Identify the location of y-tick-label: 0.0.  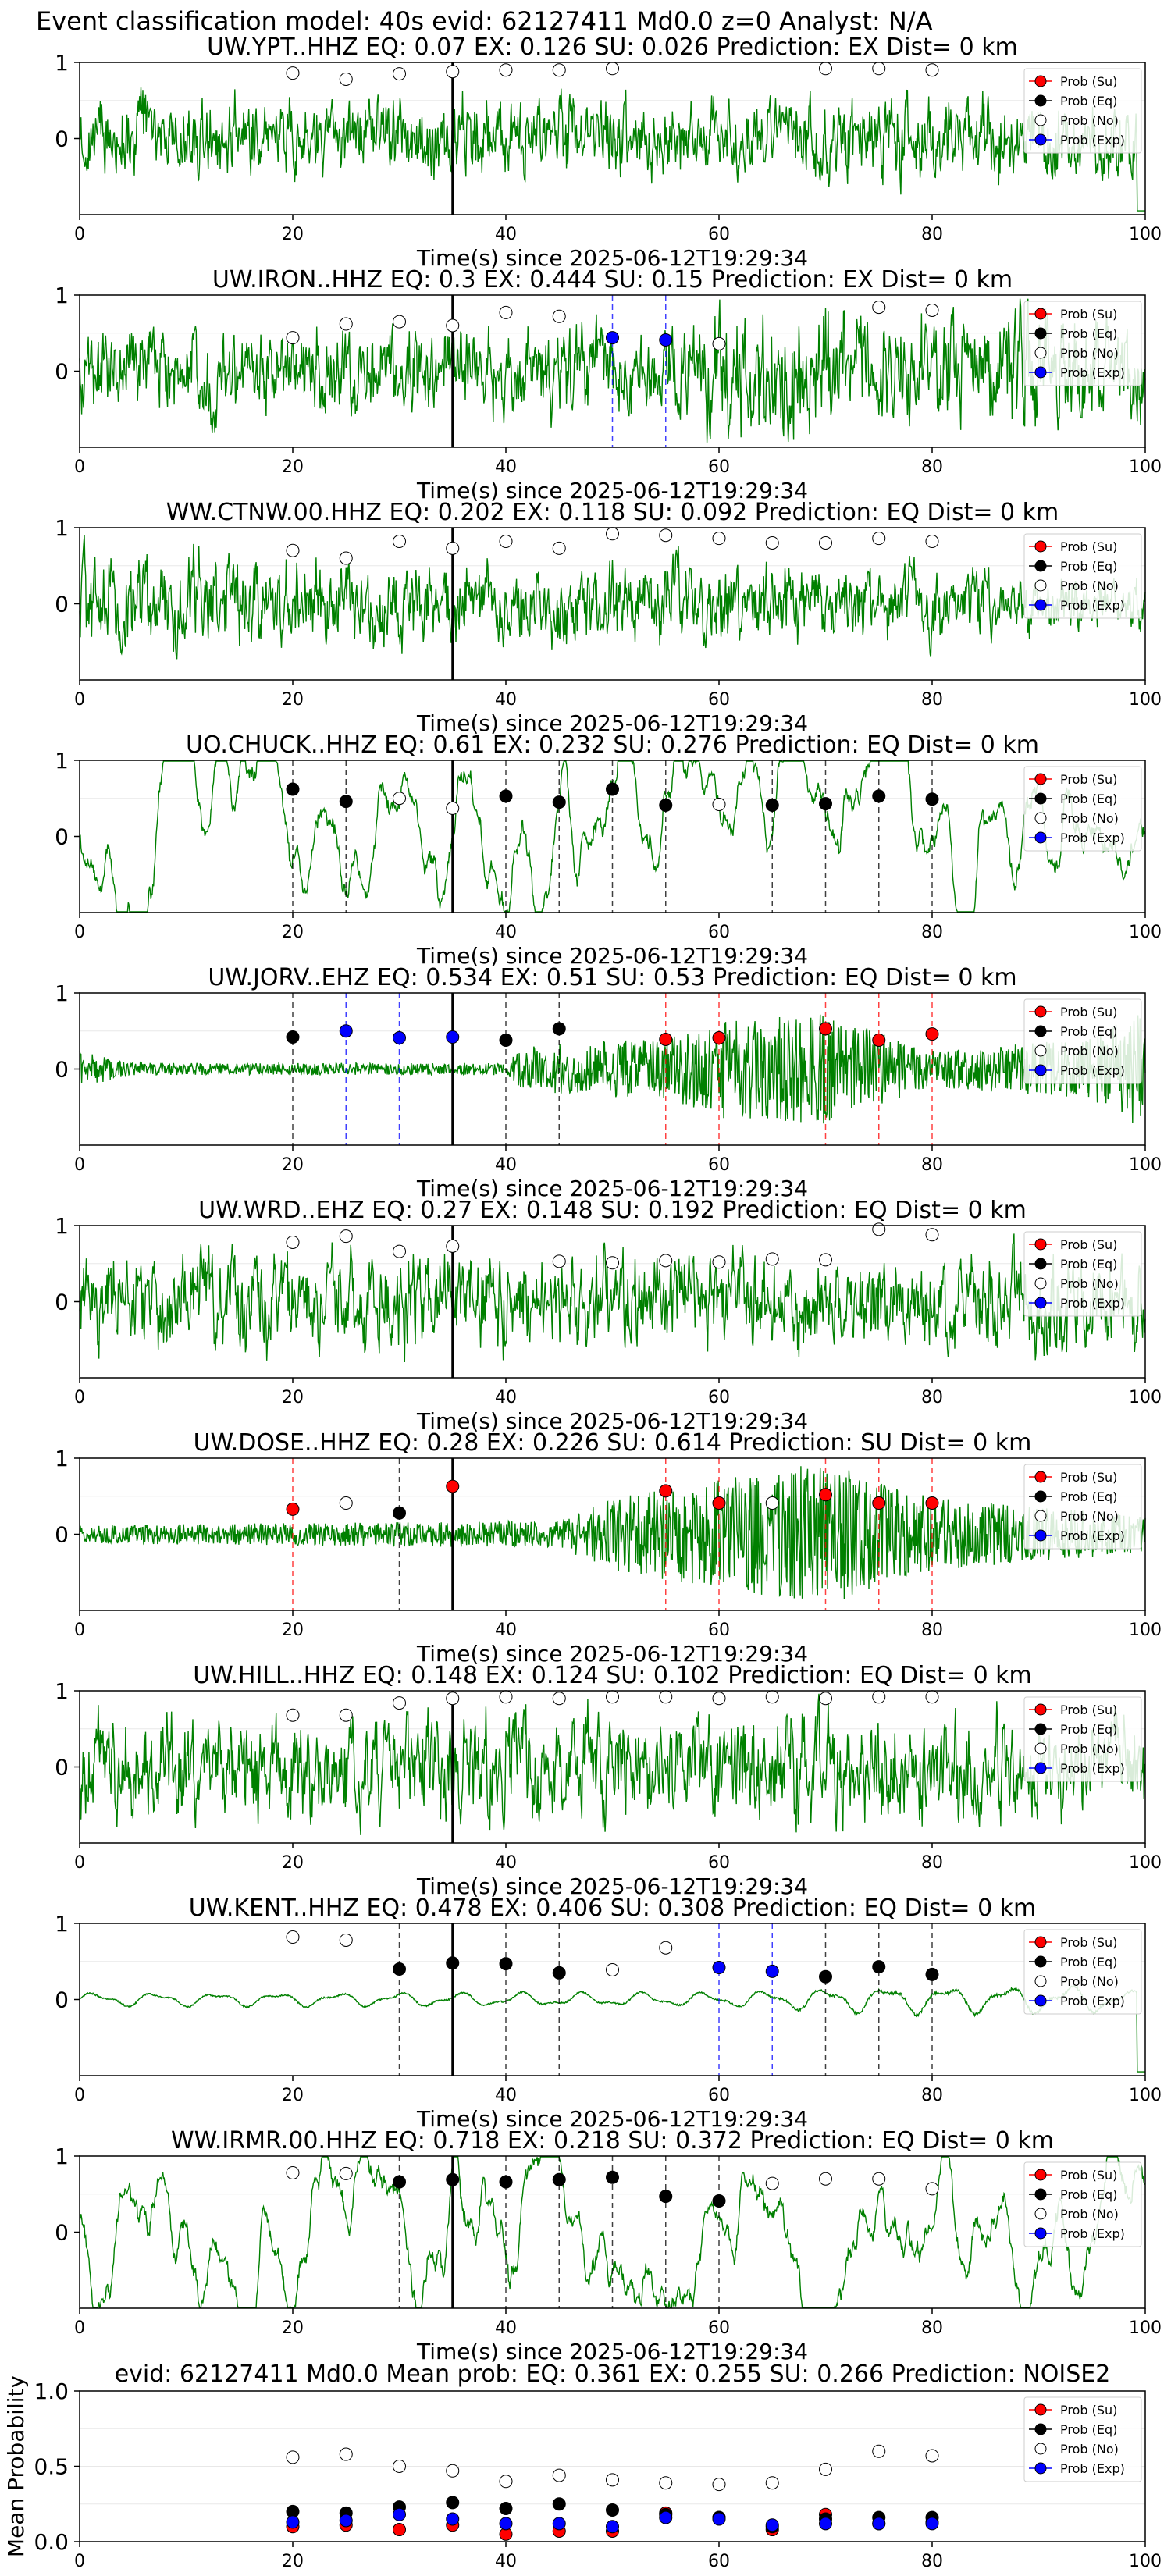
(51, 2542).